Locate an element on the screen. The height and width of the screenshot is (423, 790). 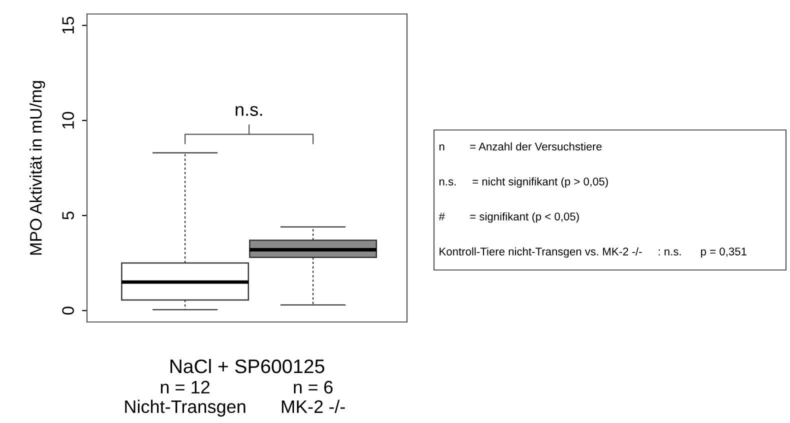
y-tick-label: 10 is located at coordinates (68, 120).